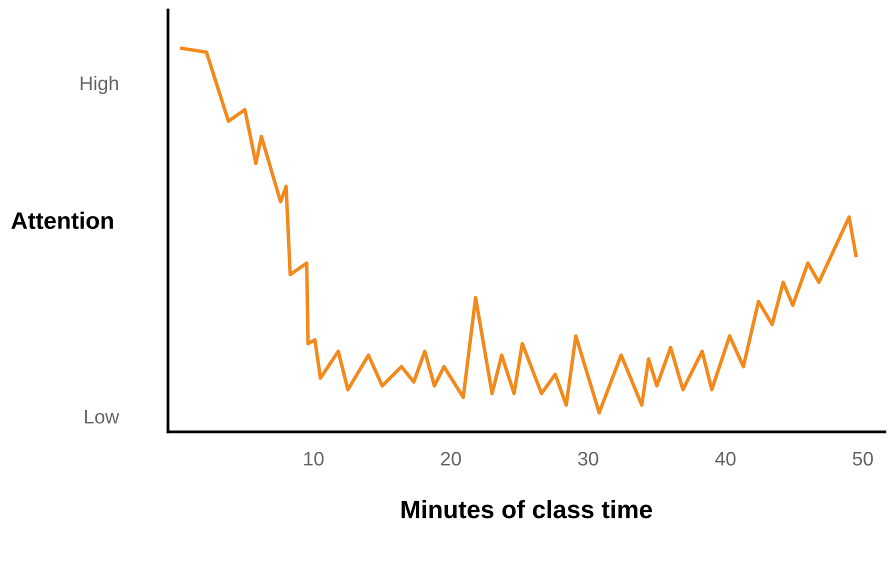  Describe the element at coordinates (725, 459) in the screenshot. I see `x-tick-label: 40` at that location.